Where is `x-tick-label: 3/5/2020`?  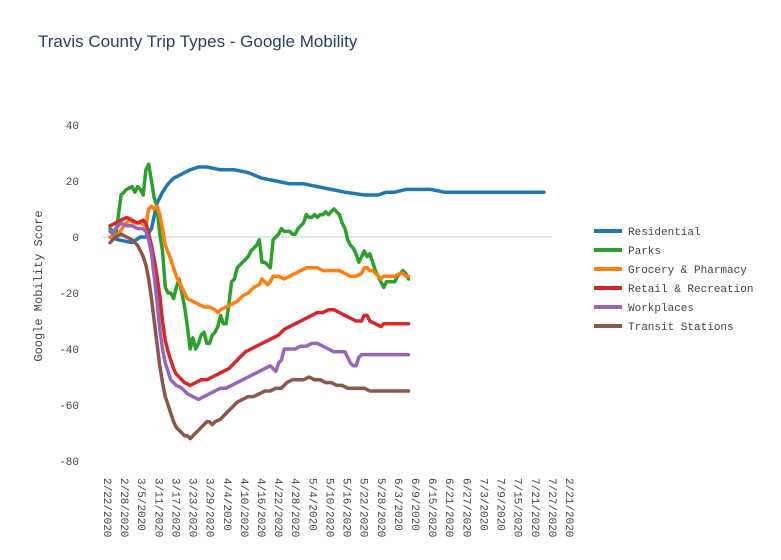
x-tick-label: 3/5/2020 is located at coordinates (140, 504).